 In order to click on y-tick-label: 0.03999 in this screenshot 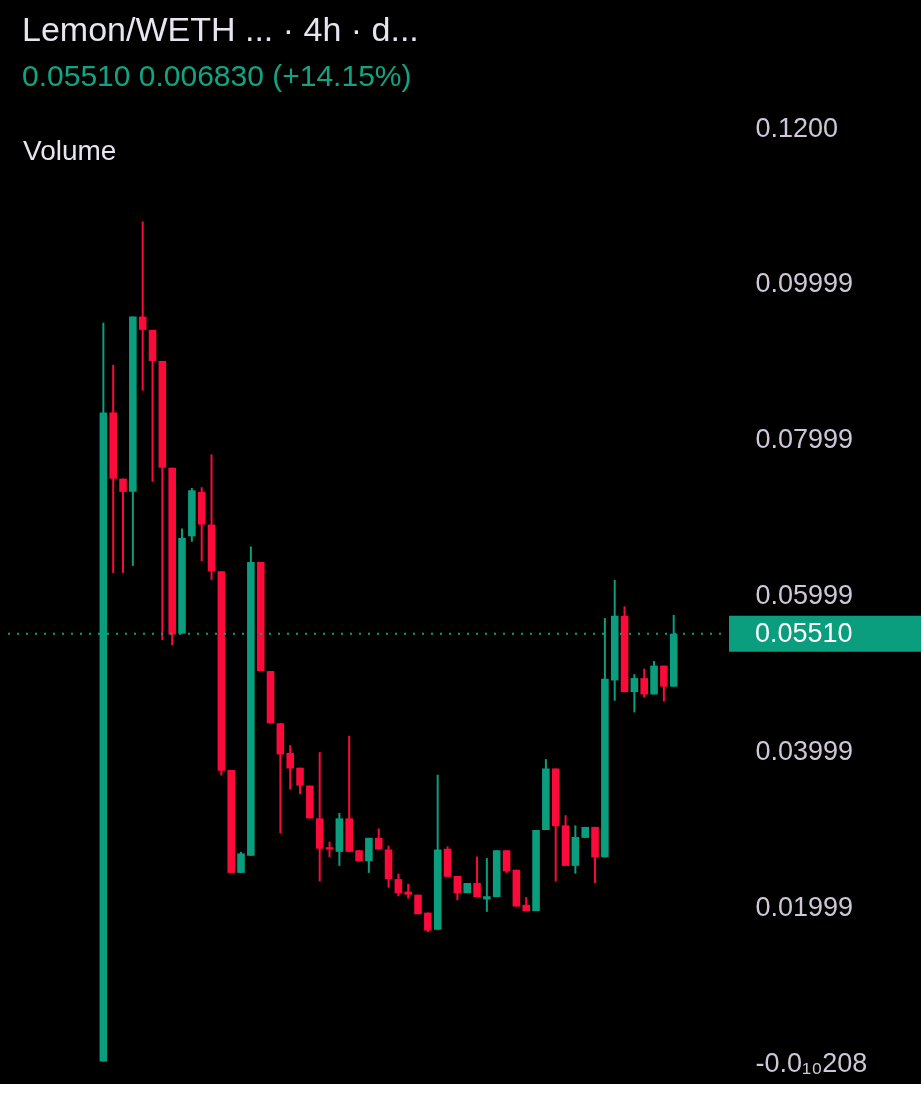, I will do `click(804, 750)`.